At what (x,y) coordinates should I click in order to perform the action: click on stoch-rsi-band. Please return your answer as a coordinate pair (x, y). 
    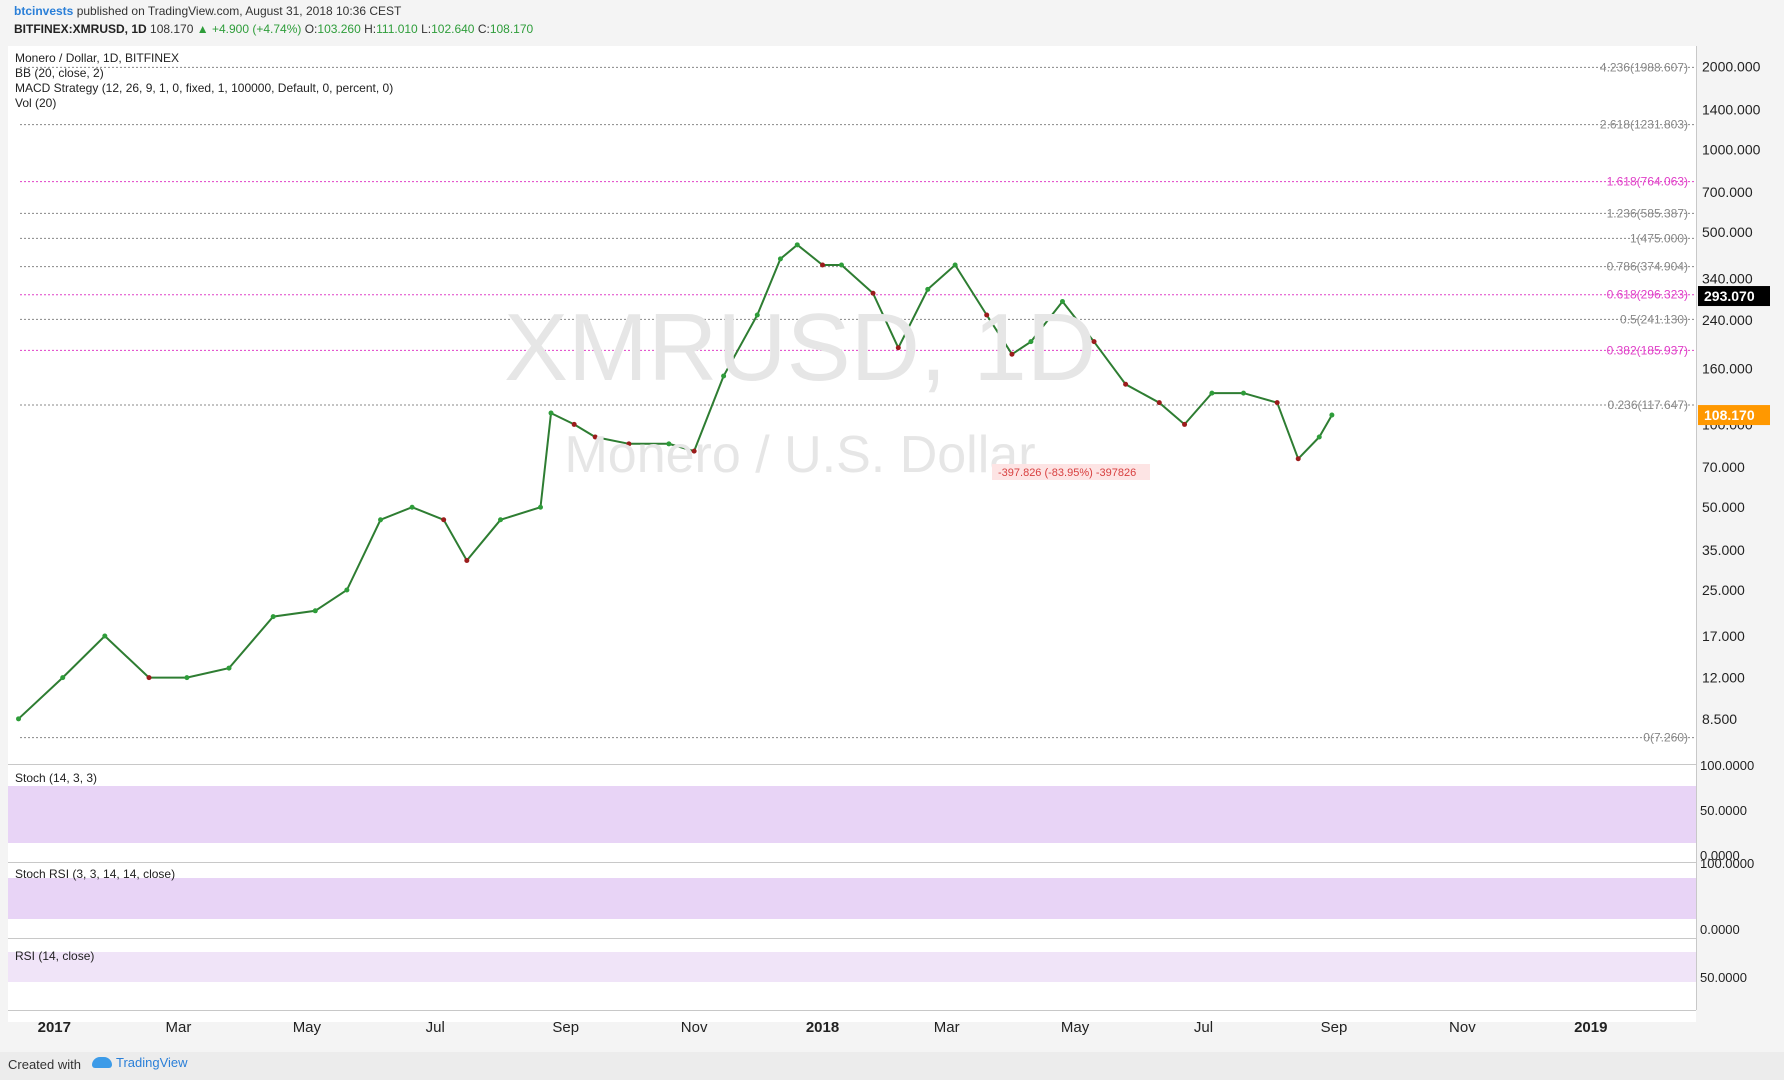
    Looking at the image, I should click on (852, 898).